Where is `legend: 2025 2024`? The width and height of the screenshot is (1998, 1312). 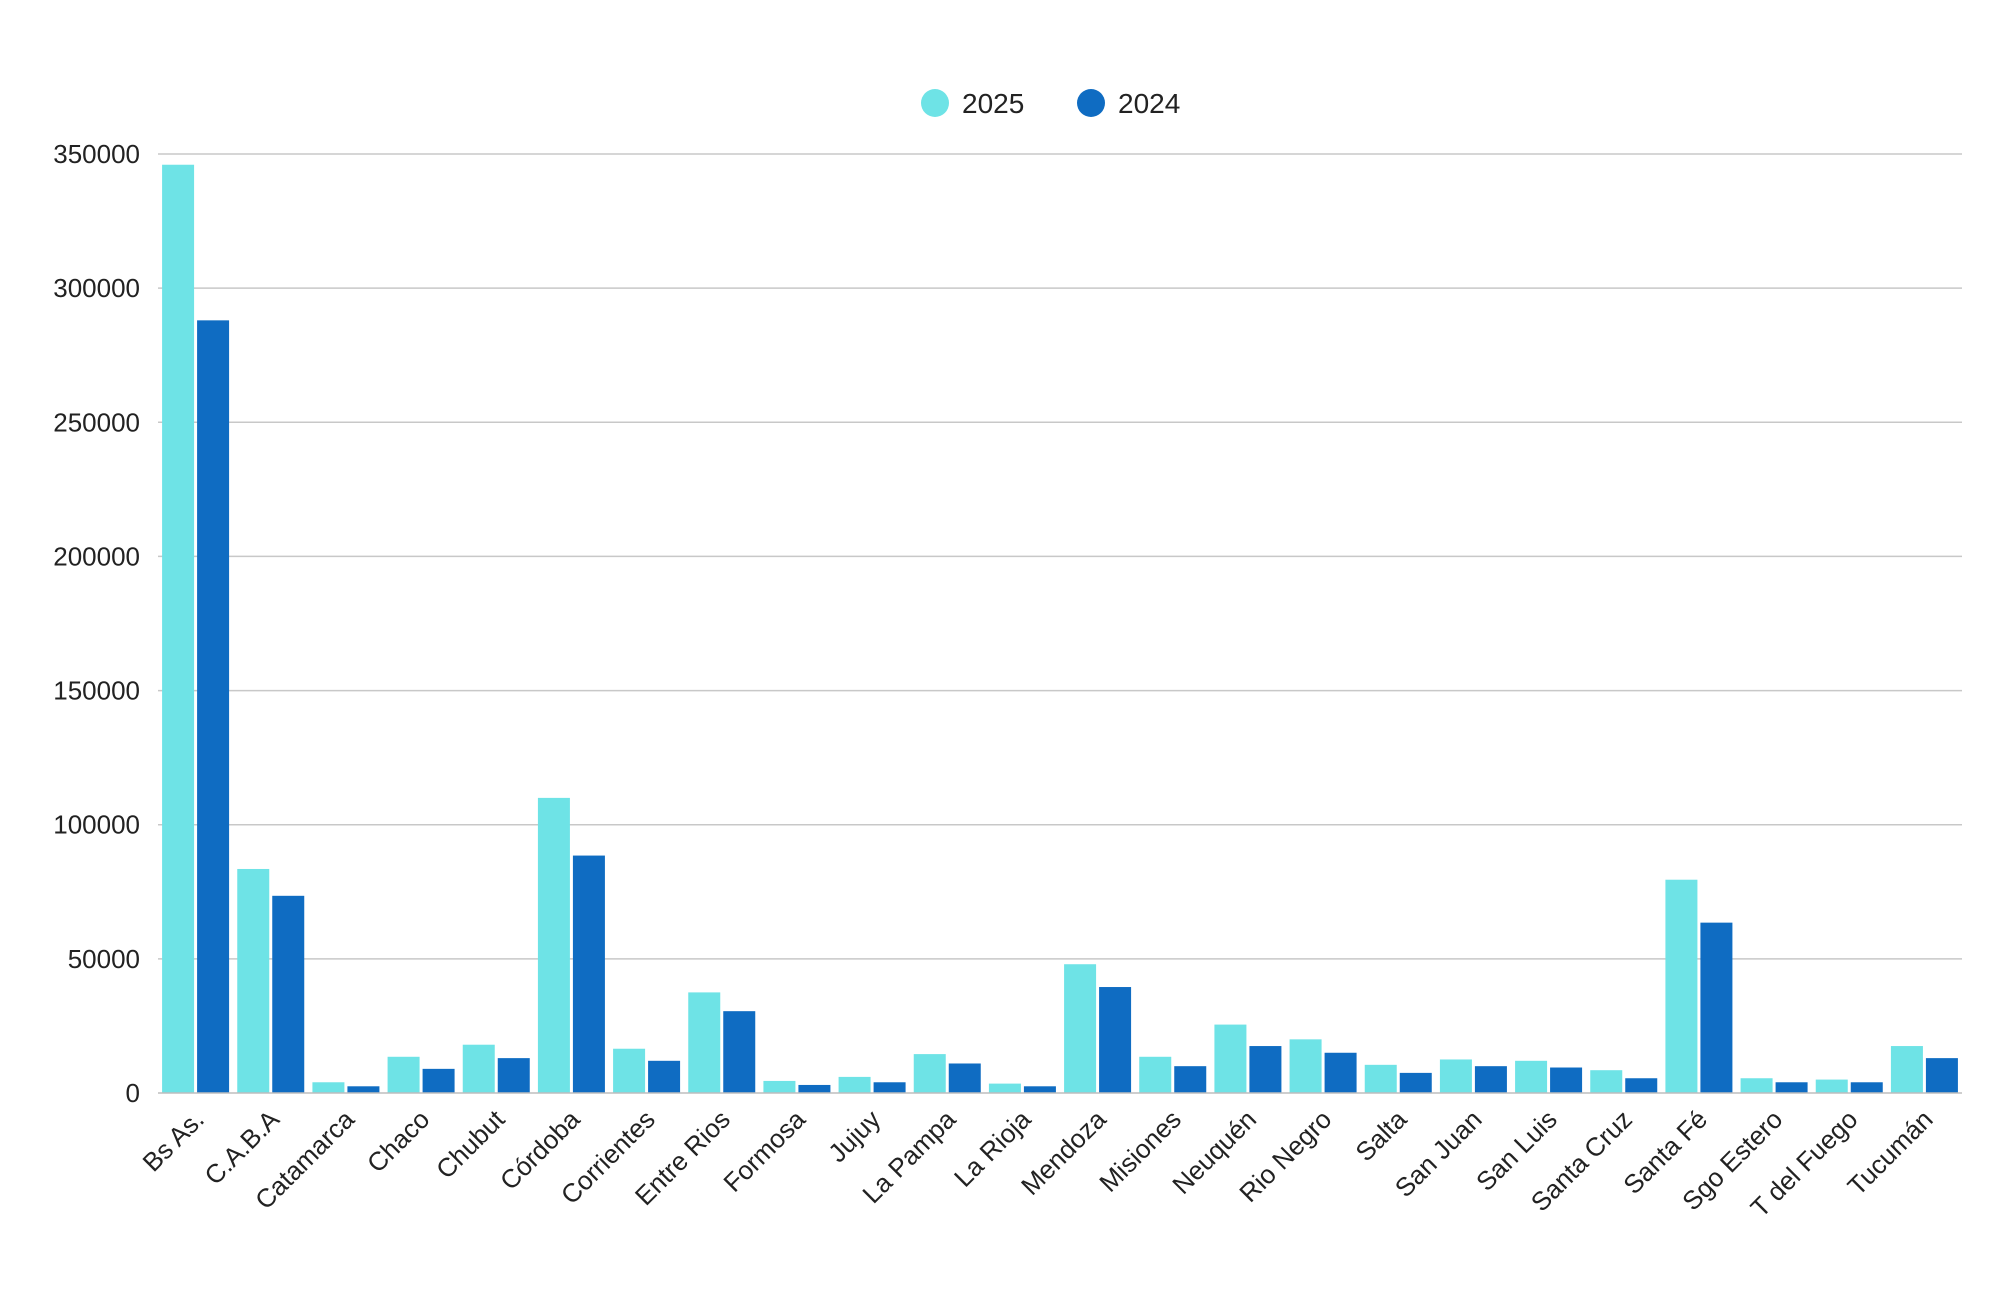 legend: 2025 2024 is located at coordinates (1050, 103).